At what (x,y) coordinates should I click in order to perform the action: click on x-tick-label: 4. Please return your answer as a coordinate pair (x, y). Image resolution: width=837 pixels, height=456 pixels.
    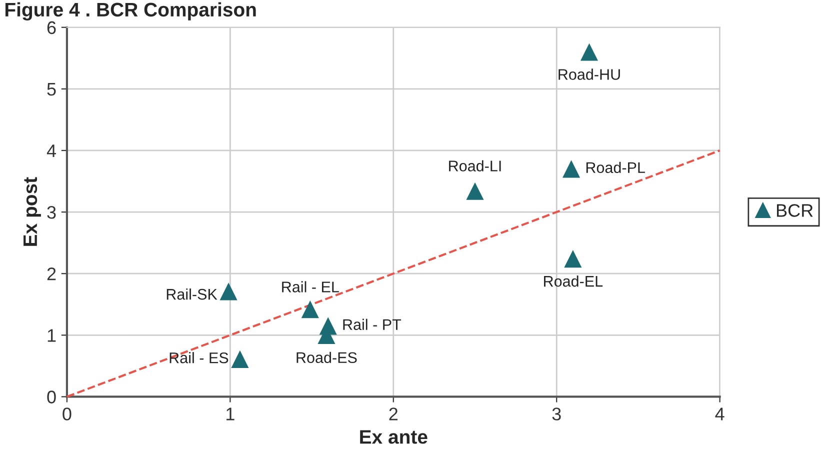
    Looking at the image, I should click on (719, 414).